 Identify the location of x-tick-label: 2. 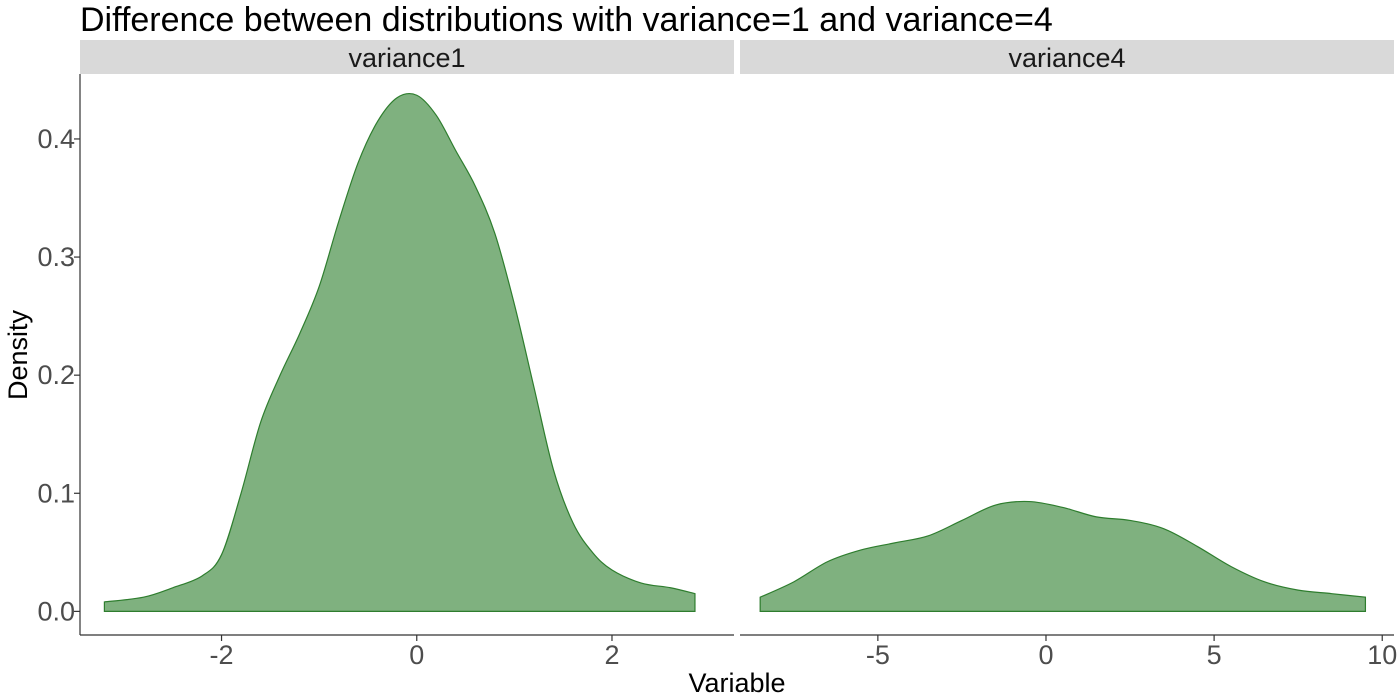
(611, 655).